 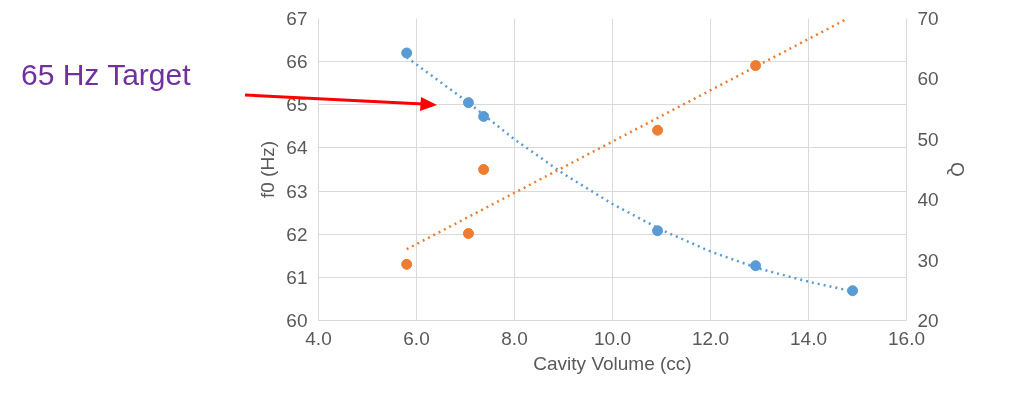 What do you see at coordinates (297, 18) in the screenshot?
I see `y-tick-label: 67` at bounding box center [297, 18].